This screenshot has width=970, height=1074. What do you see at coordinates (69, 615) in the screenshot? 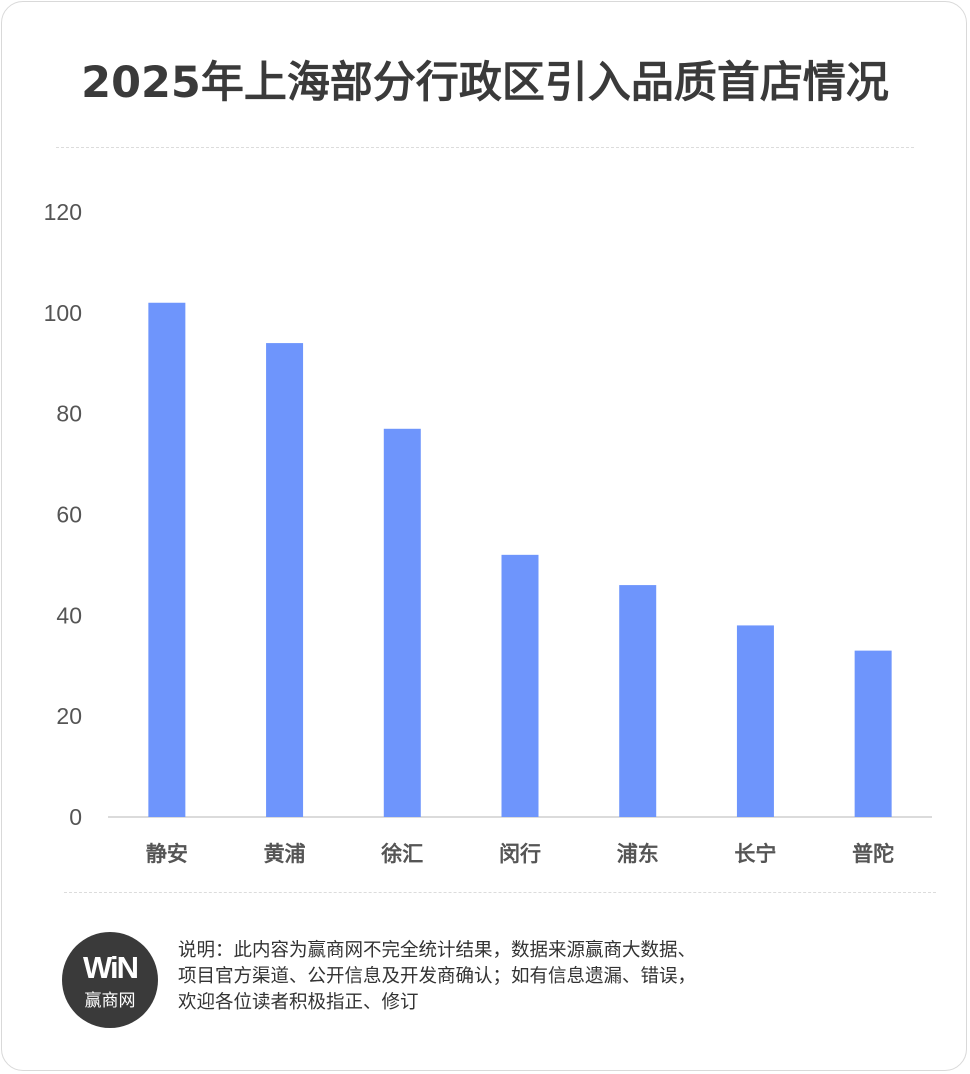
I see `y-tick-label: 40` at bounding box center [69, 615].